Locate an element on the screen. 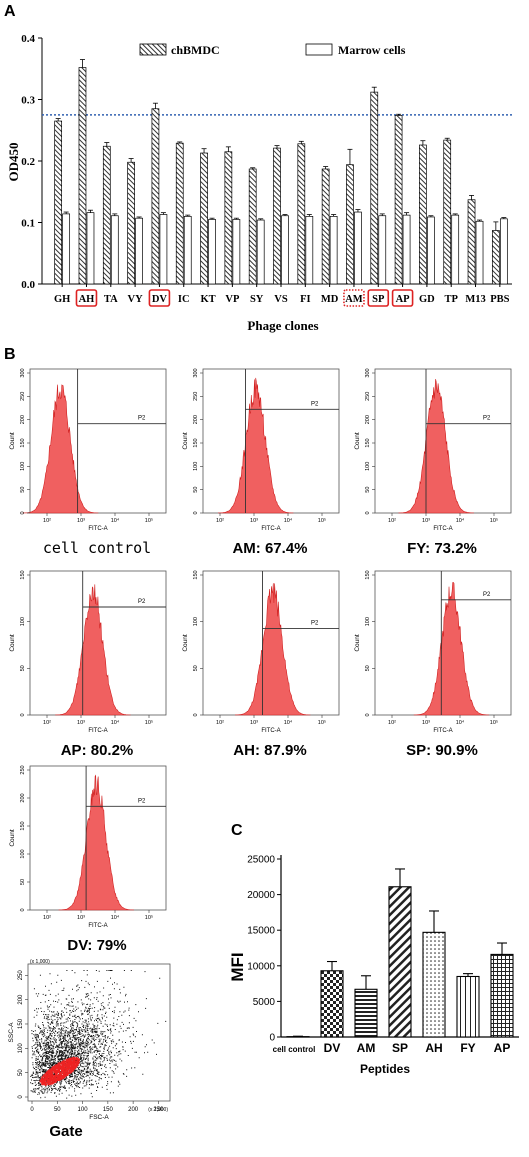  histogram-caption: cell control is located at coordinates (97, 548).